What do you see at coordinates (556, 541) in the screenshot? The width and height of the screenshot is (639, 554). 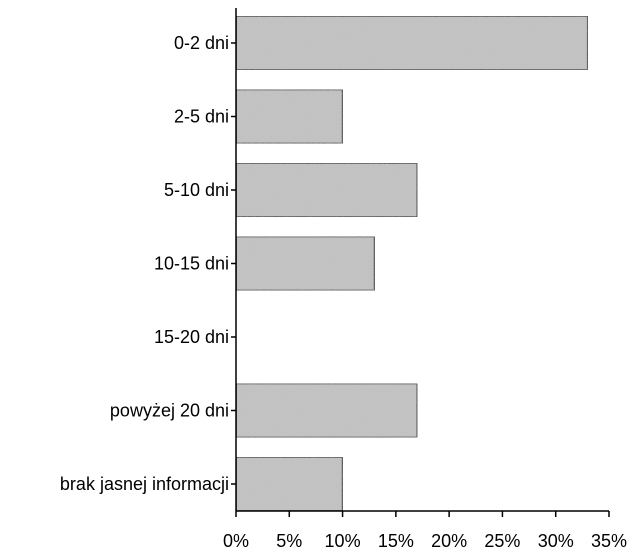 I see `x-tick-label: 30%` at bounding box center [556, 541].